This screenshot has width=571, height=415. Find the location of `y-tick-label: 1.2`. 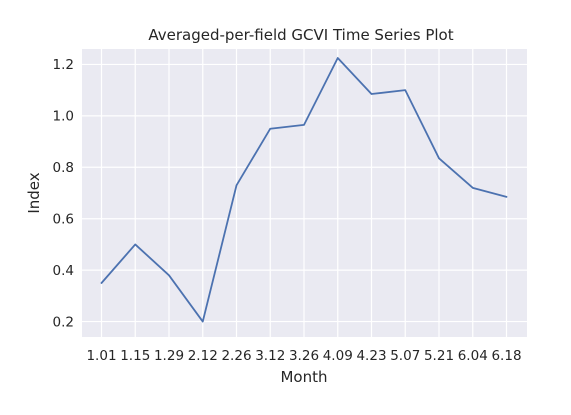

y-tick-label: 1.2 is located at coordinates (63, 65).